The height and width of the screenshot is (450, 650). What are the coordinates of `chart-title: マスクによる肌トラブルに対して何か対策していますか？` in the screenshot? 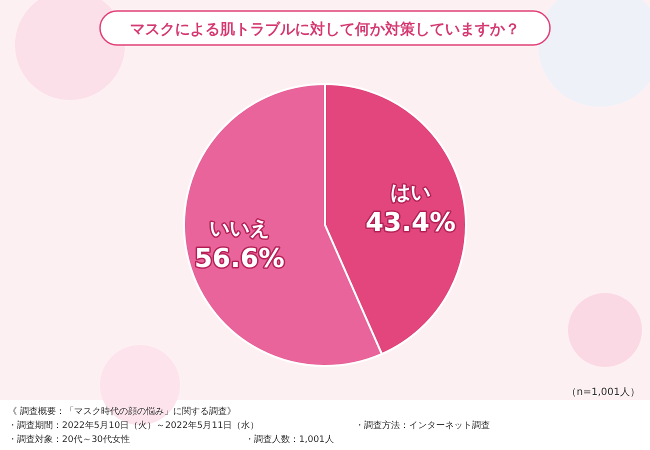 It's located at (325, 29).